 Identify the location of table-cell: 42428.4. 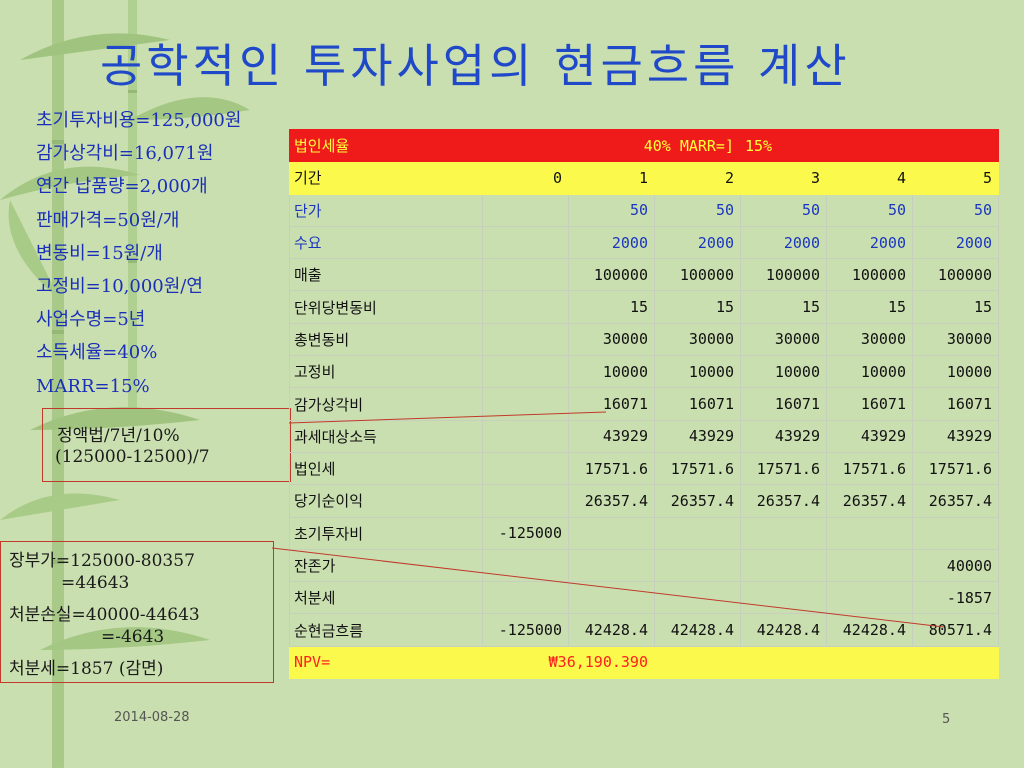
(783, 630).